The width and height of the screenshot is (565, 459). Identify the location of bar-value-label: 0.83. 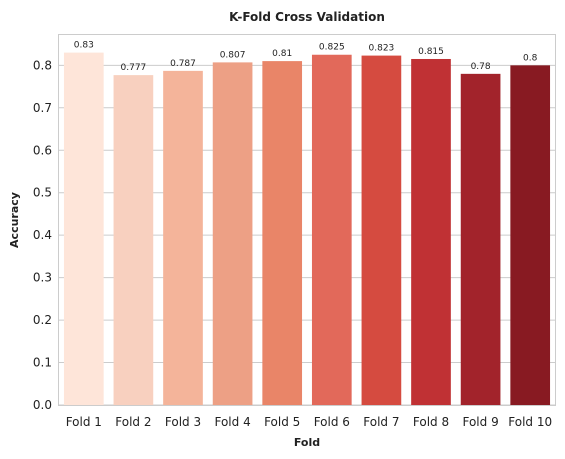
(84, 46).